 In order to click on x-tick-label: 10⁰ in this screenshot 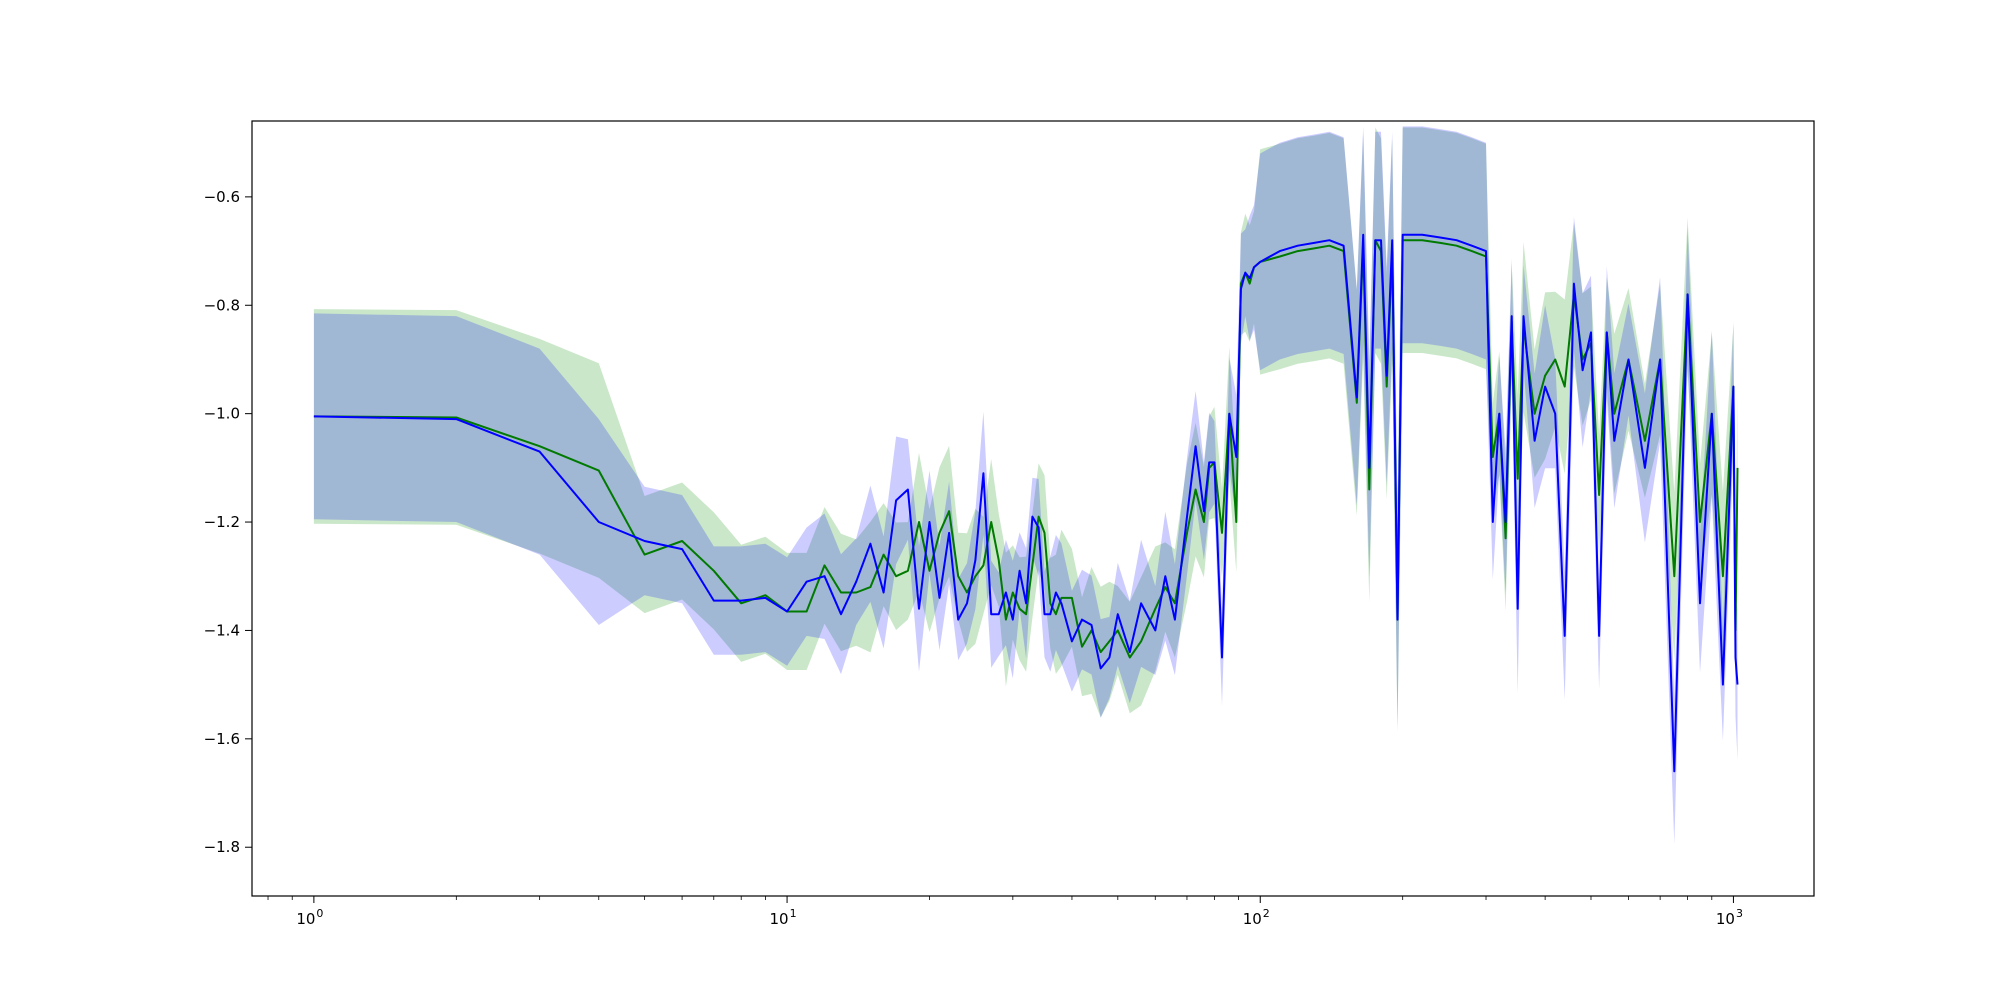, I will do `click(309, 917)`.